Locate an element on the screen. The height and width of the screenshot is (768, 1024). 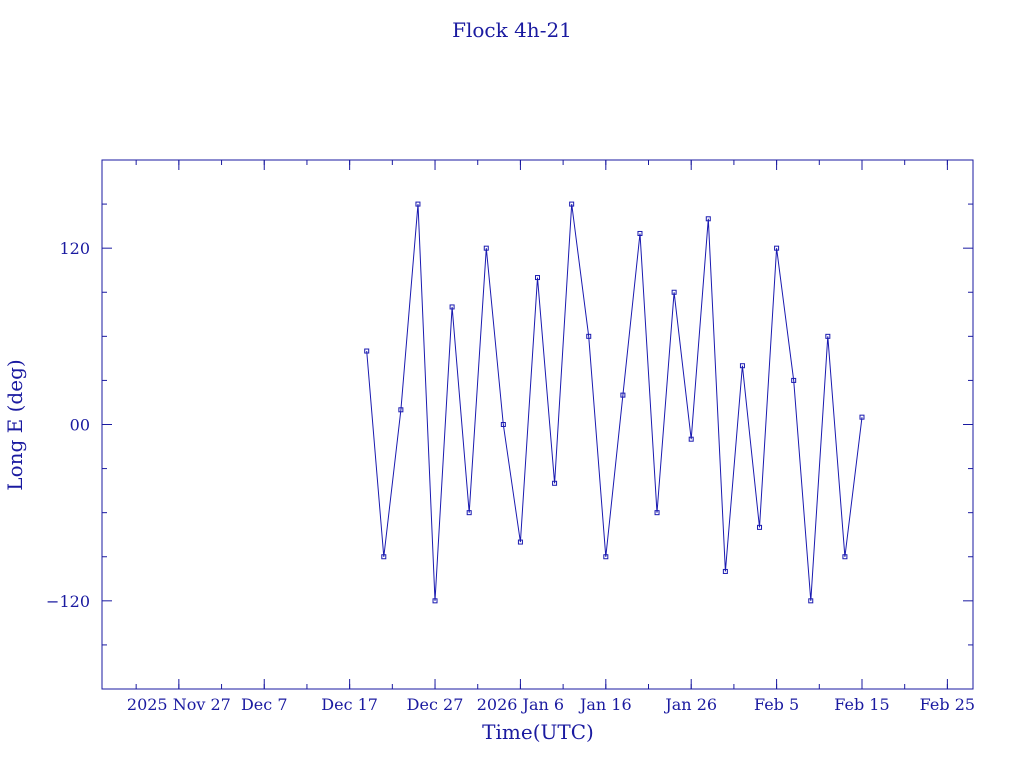
x-tick-label: Dec 27 is located at coordinates (435, 704).